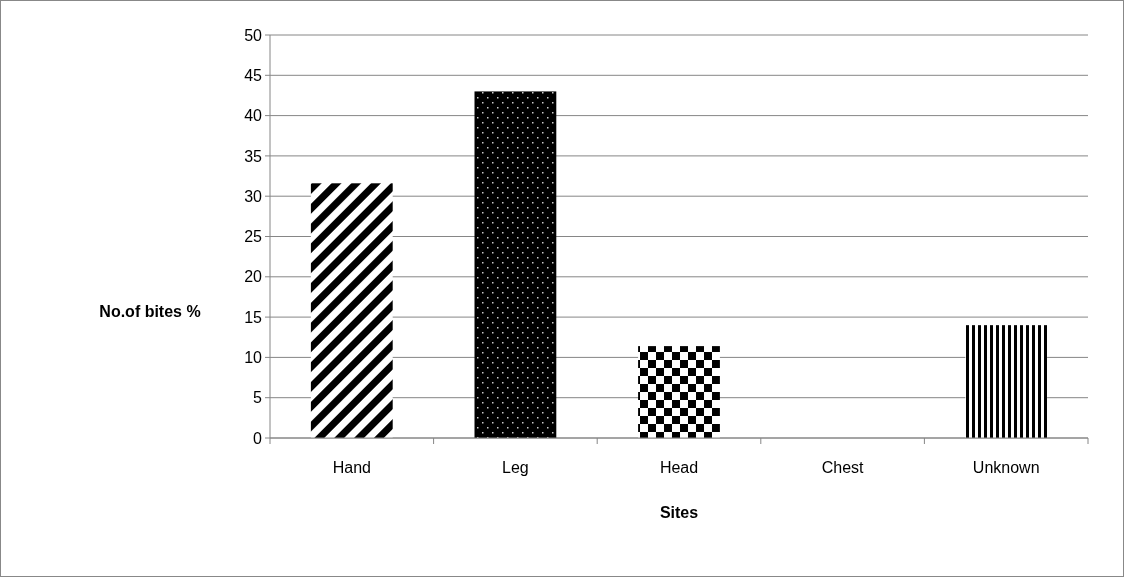 The width and height of the screenshot is (1124, 577). What do you see at coordinates (150, 311) in the screenshot?
I see `y-axis-title: No.of bites %` at bounding box center [150, 311].